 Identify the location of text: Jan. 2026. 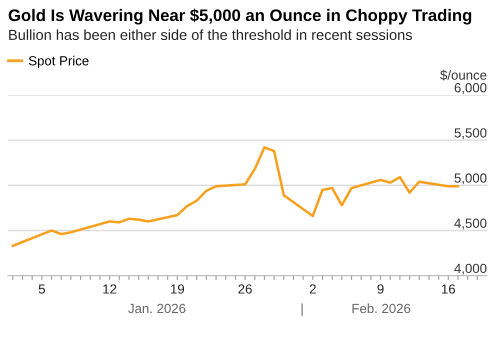
(157, 309).